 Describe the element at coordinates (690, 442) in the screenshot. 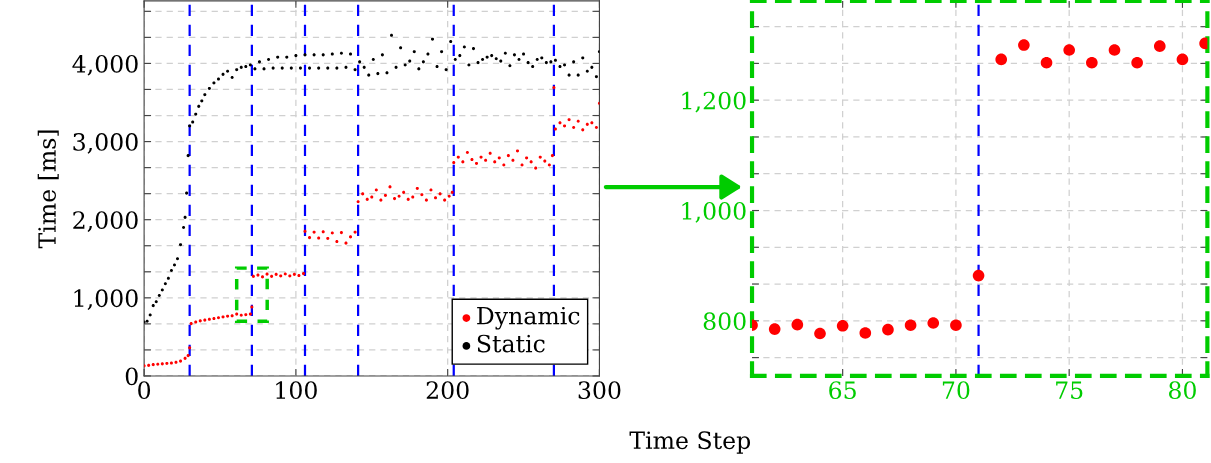

I see `x-axis-title: Time Step` at that location.